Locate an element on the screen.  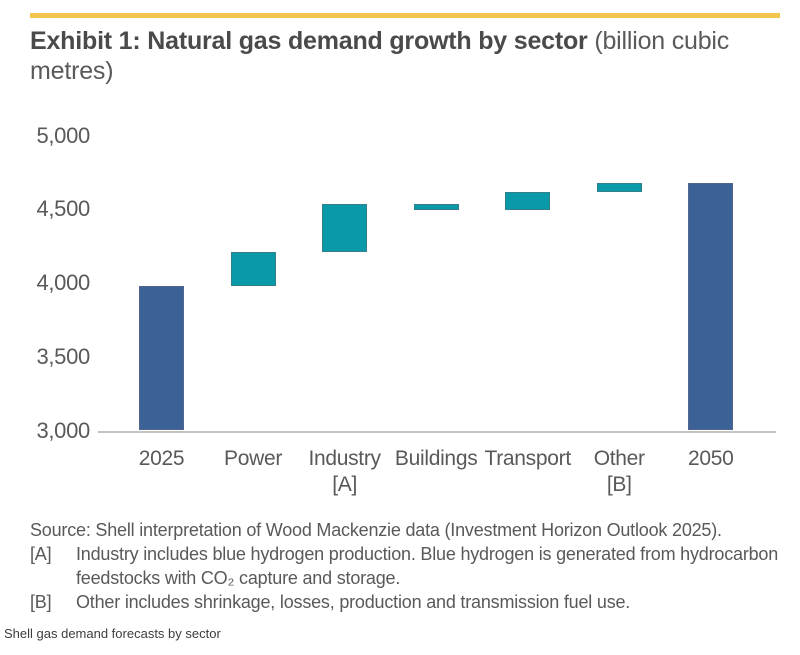
bar-other is located at coordinates (619, 187).